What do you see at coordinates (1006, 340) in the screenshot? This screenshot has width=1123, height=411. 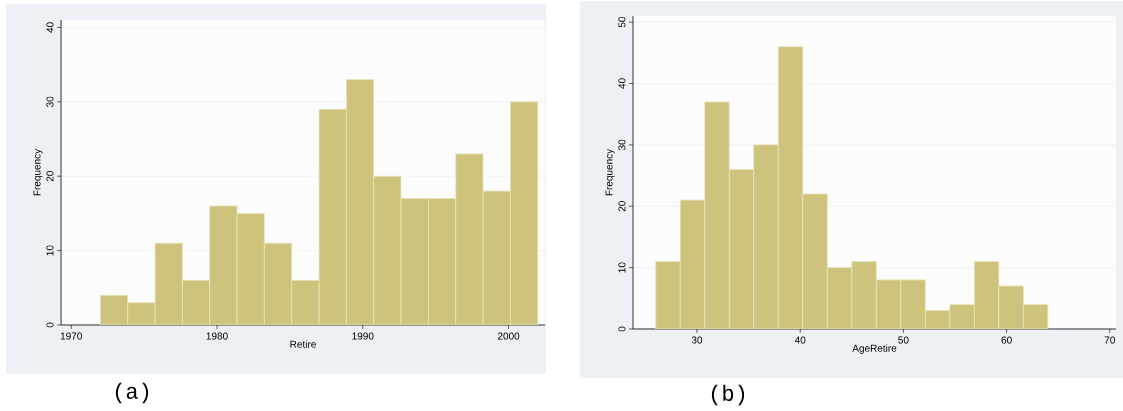 I see `x-tick-label: 60` at bounding box center [1006, 340].